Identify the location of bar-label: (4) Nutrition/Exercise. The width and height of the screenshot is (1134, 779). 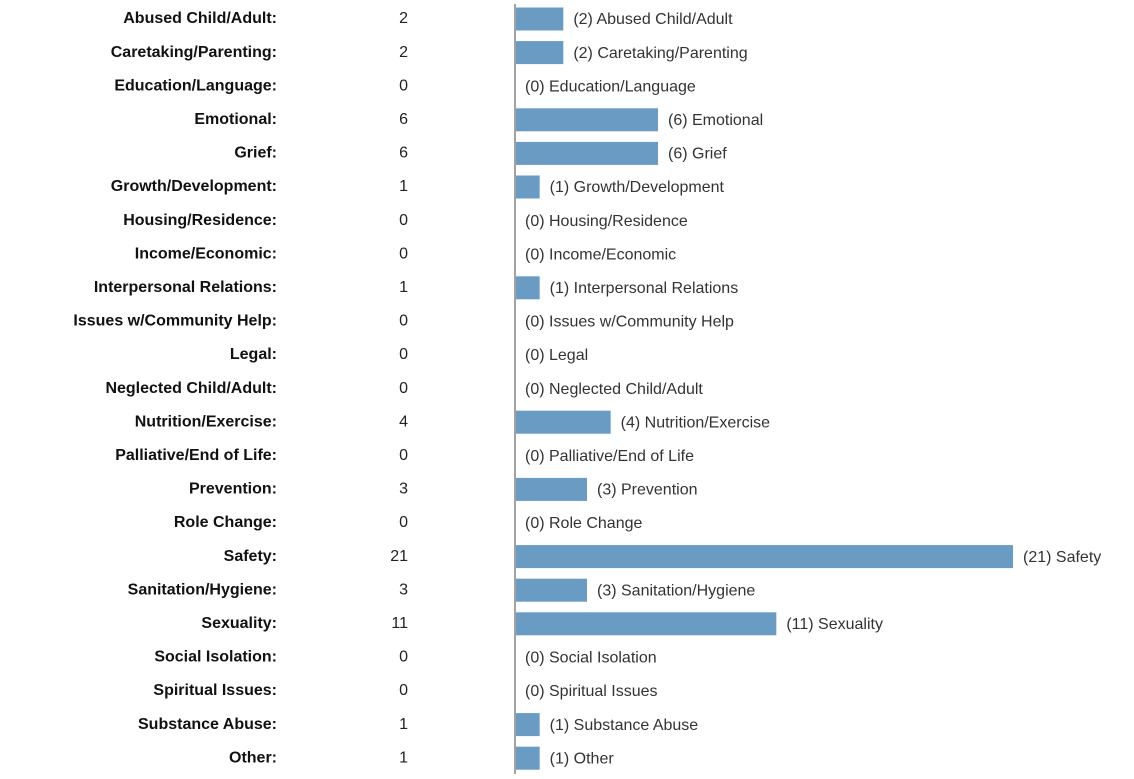
(695, 422).